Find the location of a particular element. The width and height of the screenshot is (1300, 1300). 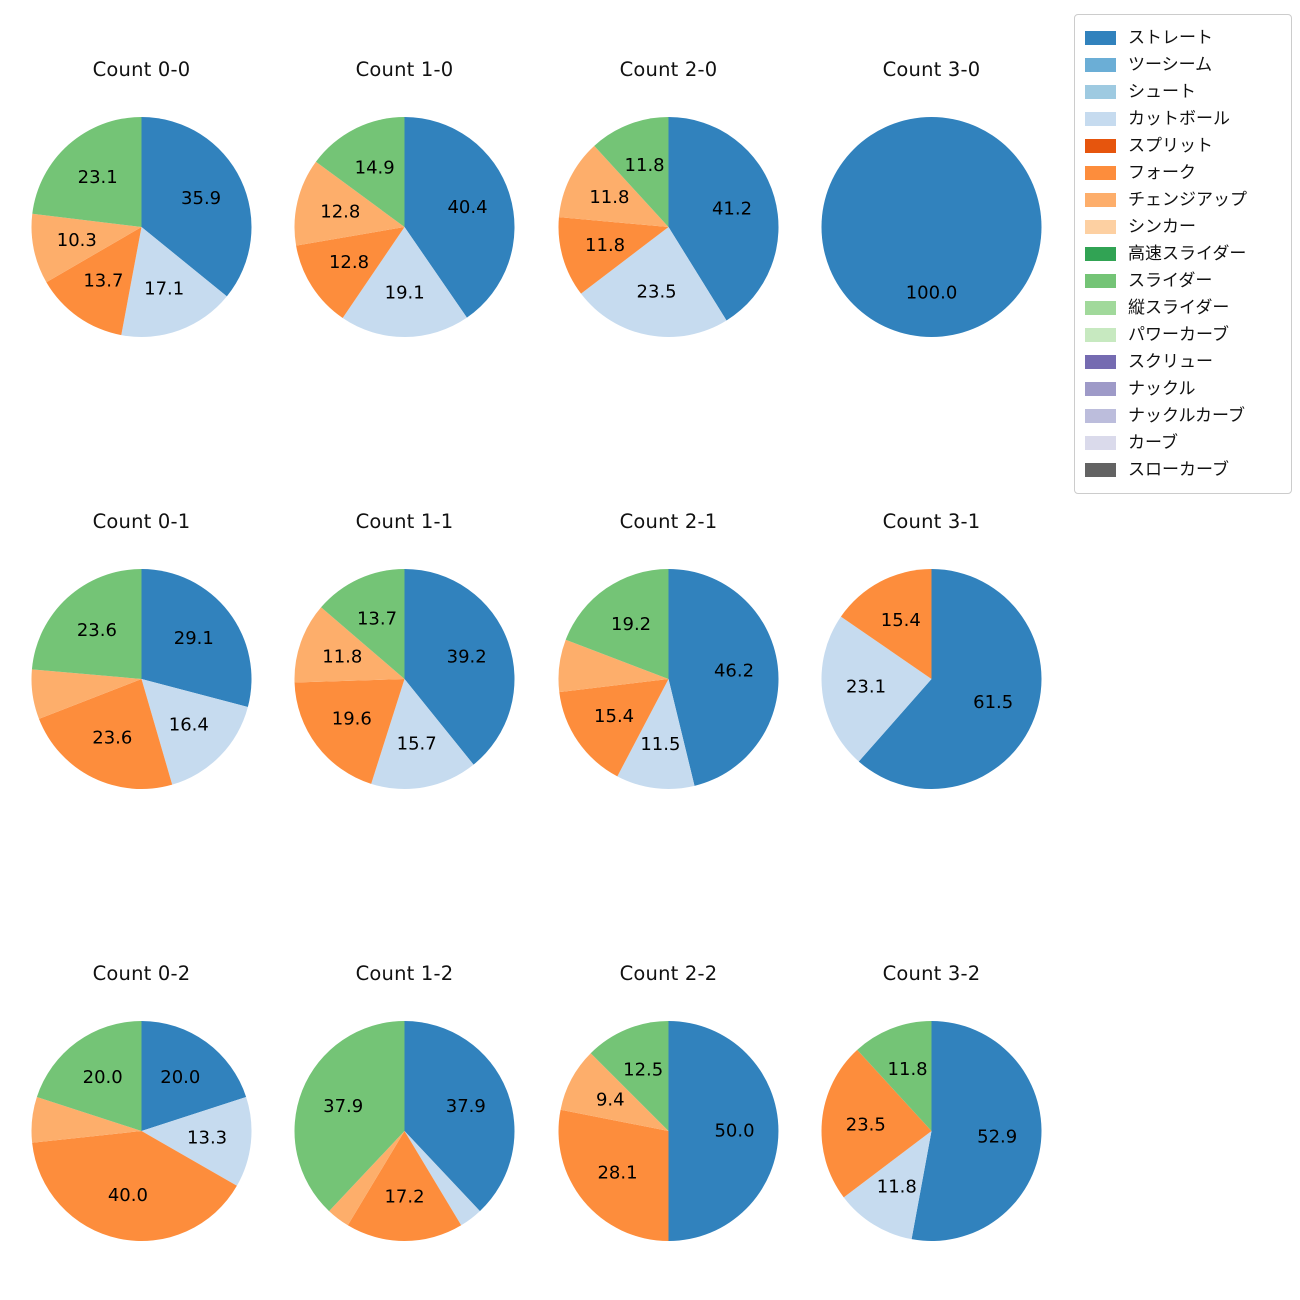

pie-count-2-2: 50.0 28.1 9.4 12.5 is located at coordinates (668, 1131).